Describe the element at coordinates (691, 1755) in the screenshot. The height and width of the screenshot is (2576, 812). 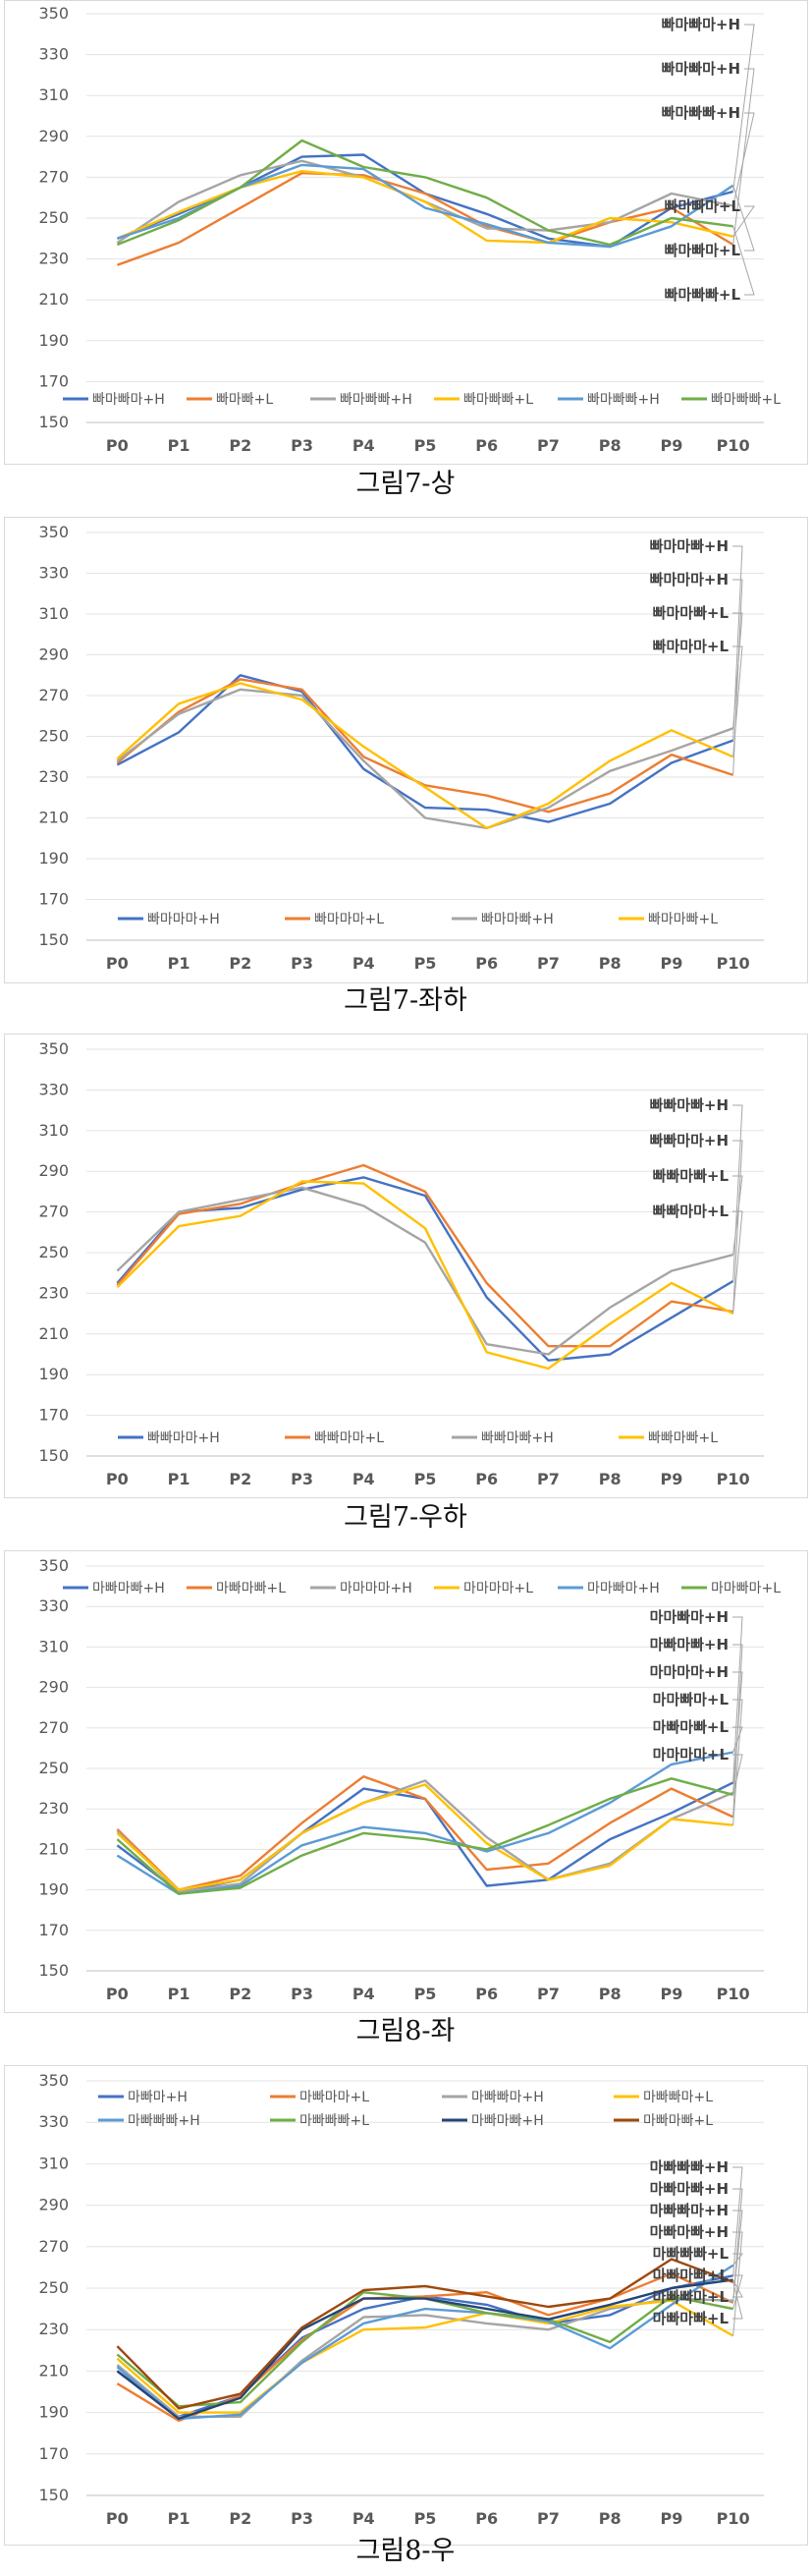
I see `annotation-label: 마마마마+L` at that location.